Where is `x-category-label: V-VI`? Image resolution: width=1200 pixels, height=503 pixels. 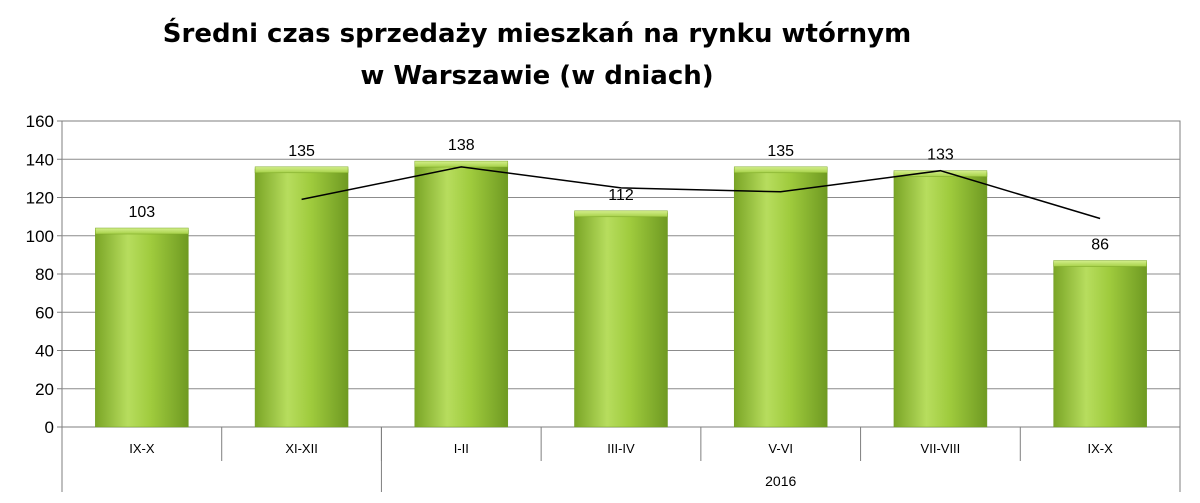 x-category-label: V-VI is located at coordinates (780, 448).